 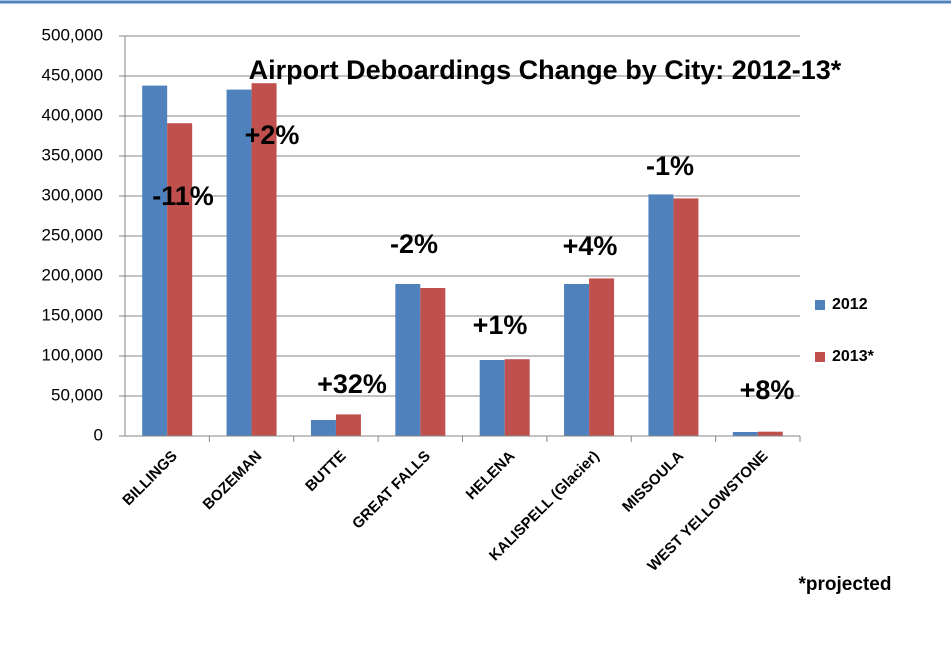 What do you see at coordinates (150, 479) in the screenshot?
I see `x-tick-label: BILLINGS` at bounding box center [150, 479].